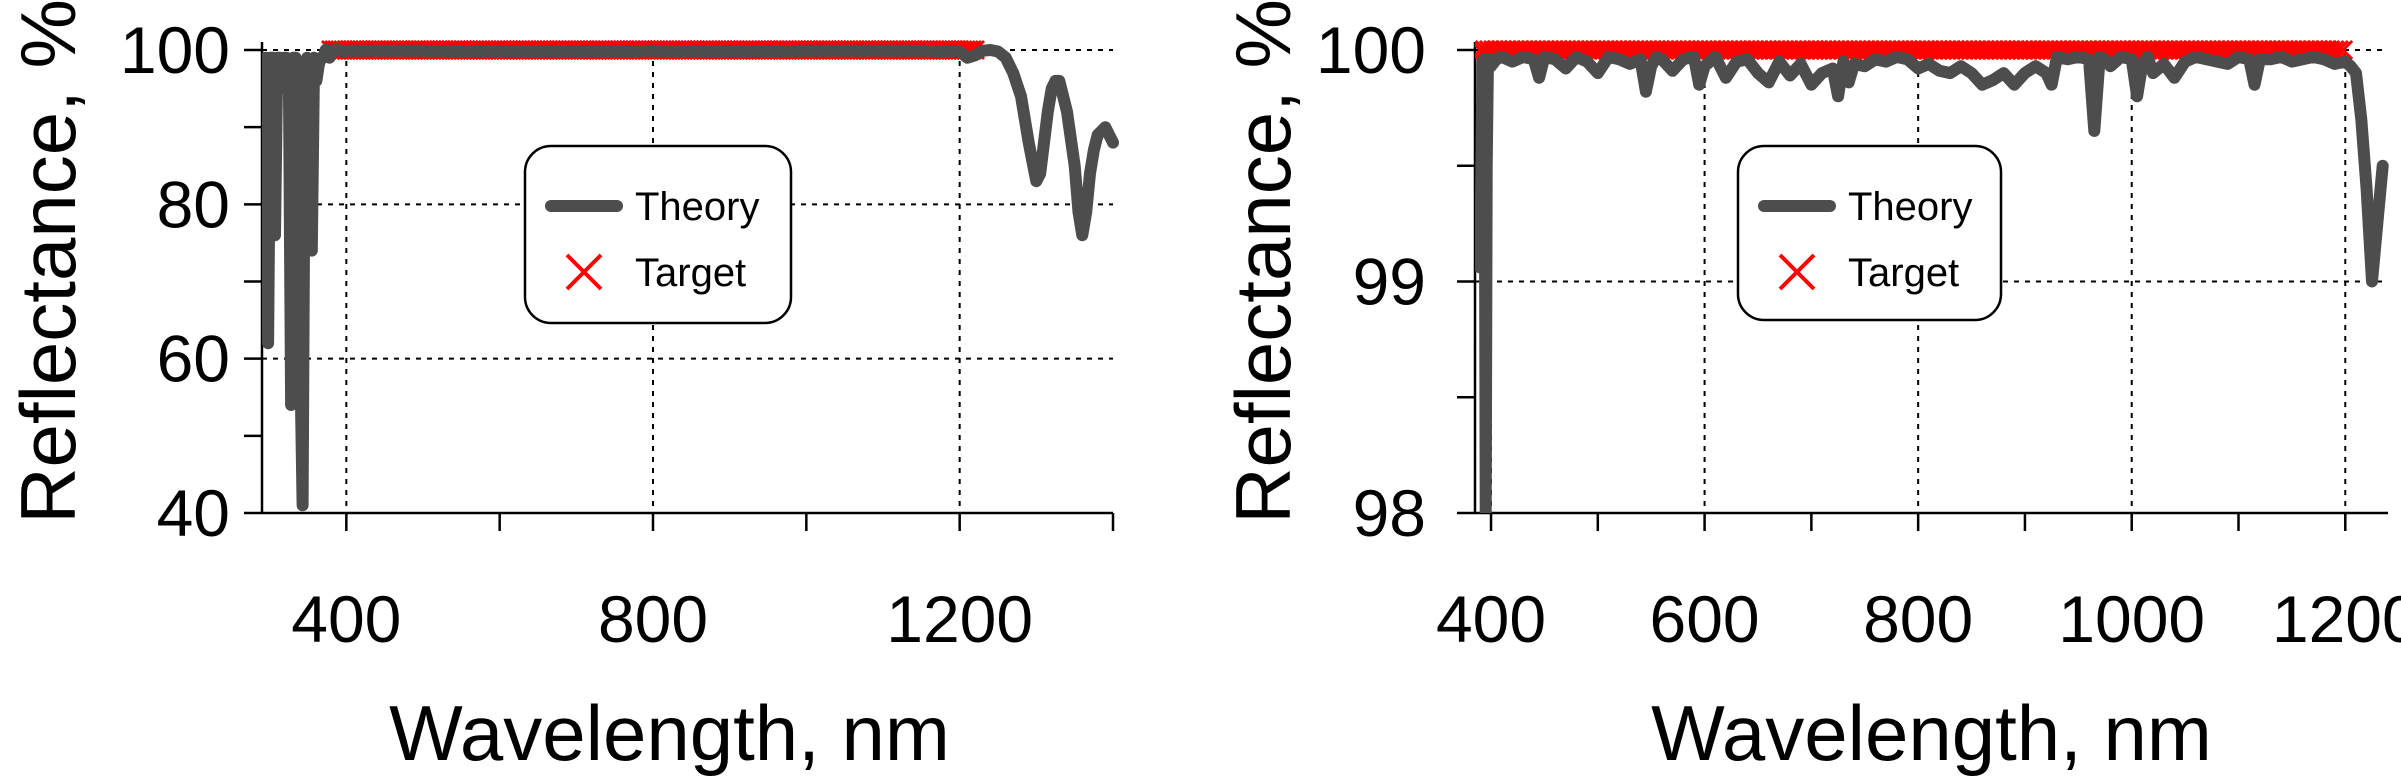  Describe the element at coordinates (1389, 282) in the screenshot. I see `y-tick-label: 99` at that location.